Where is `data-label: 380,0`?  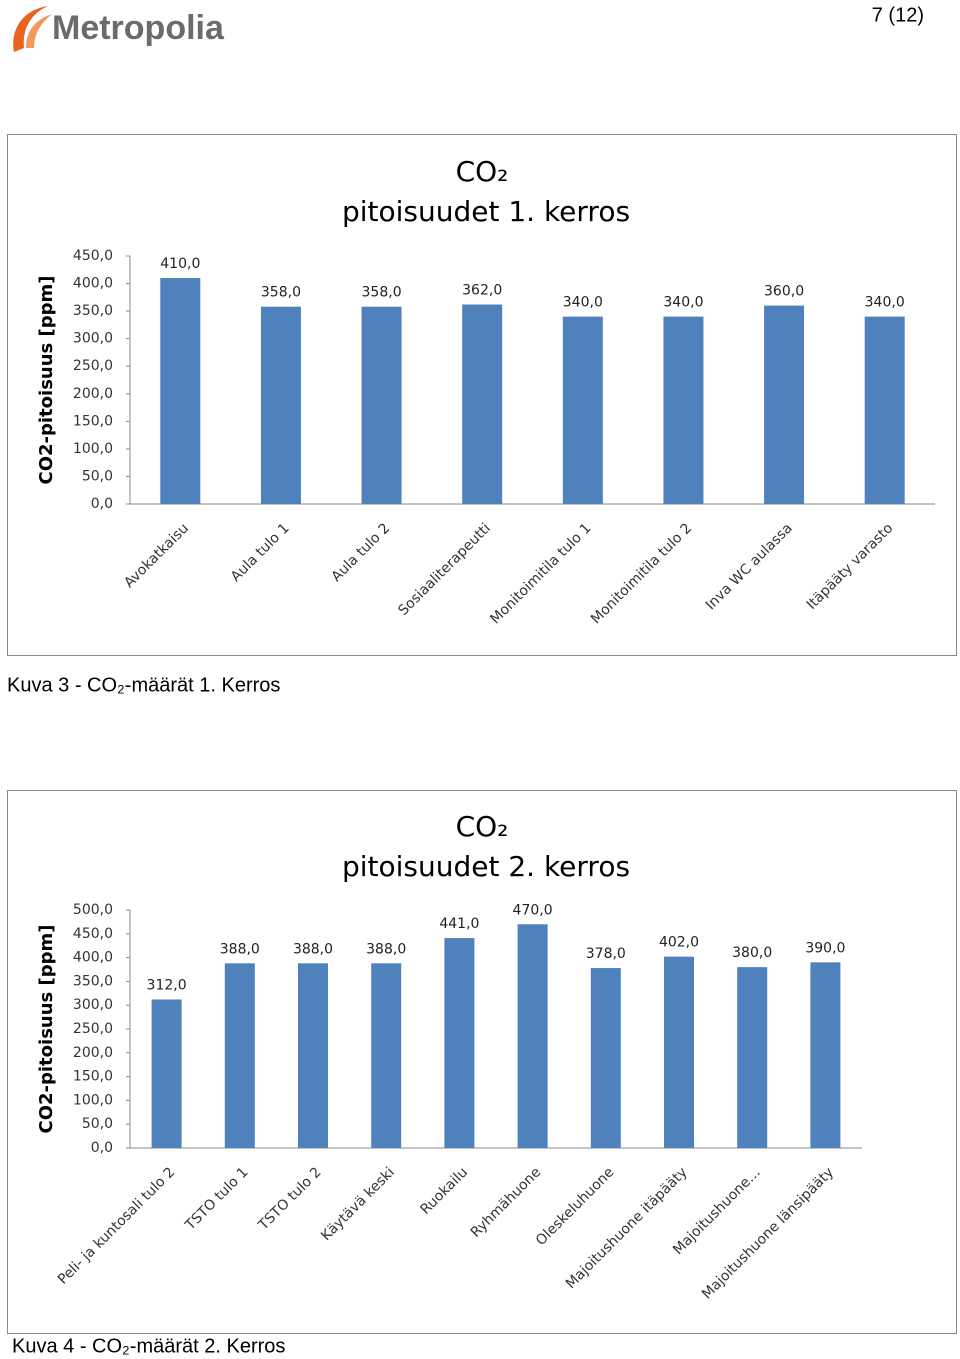
data-label: 380,0 is located at coordinates (752, 953).